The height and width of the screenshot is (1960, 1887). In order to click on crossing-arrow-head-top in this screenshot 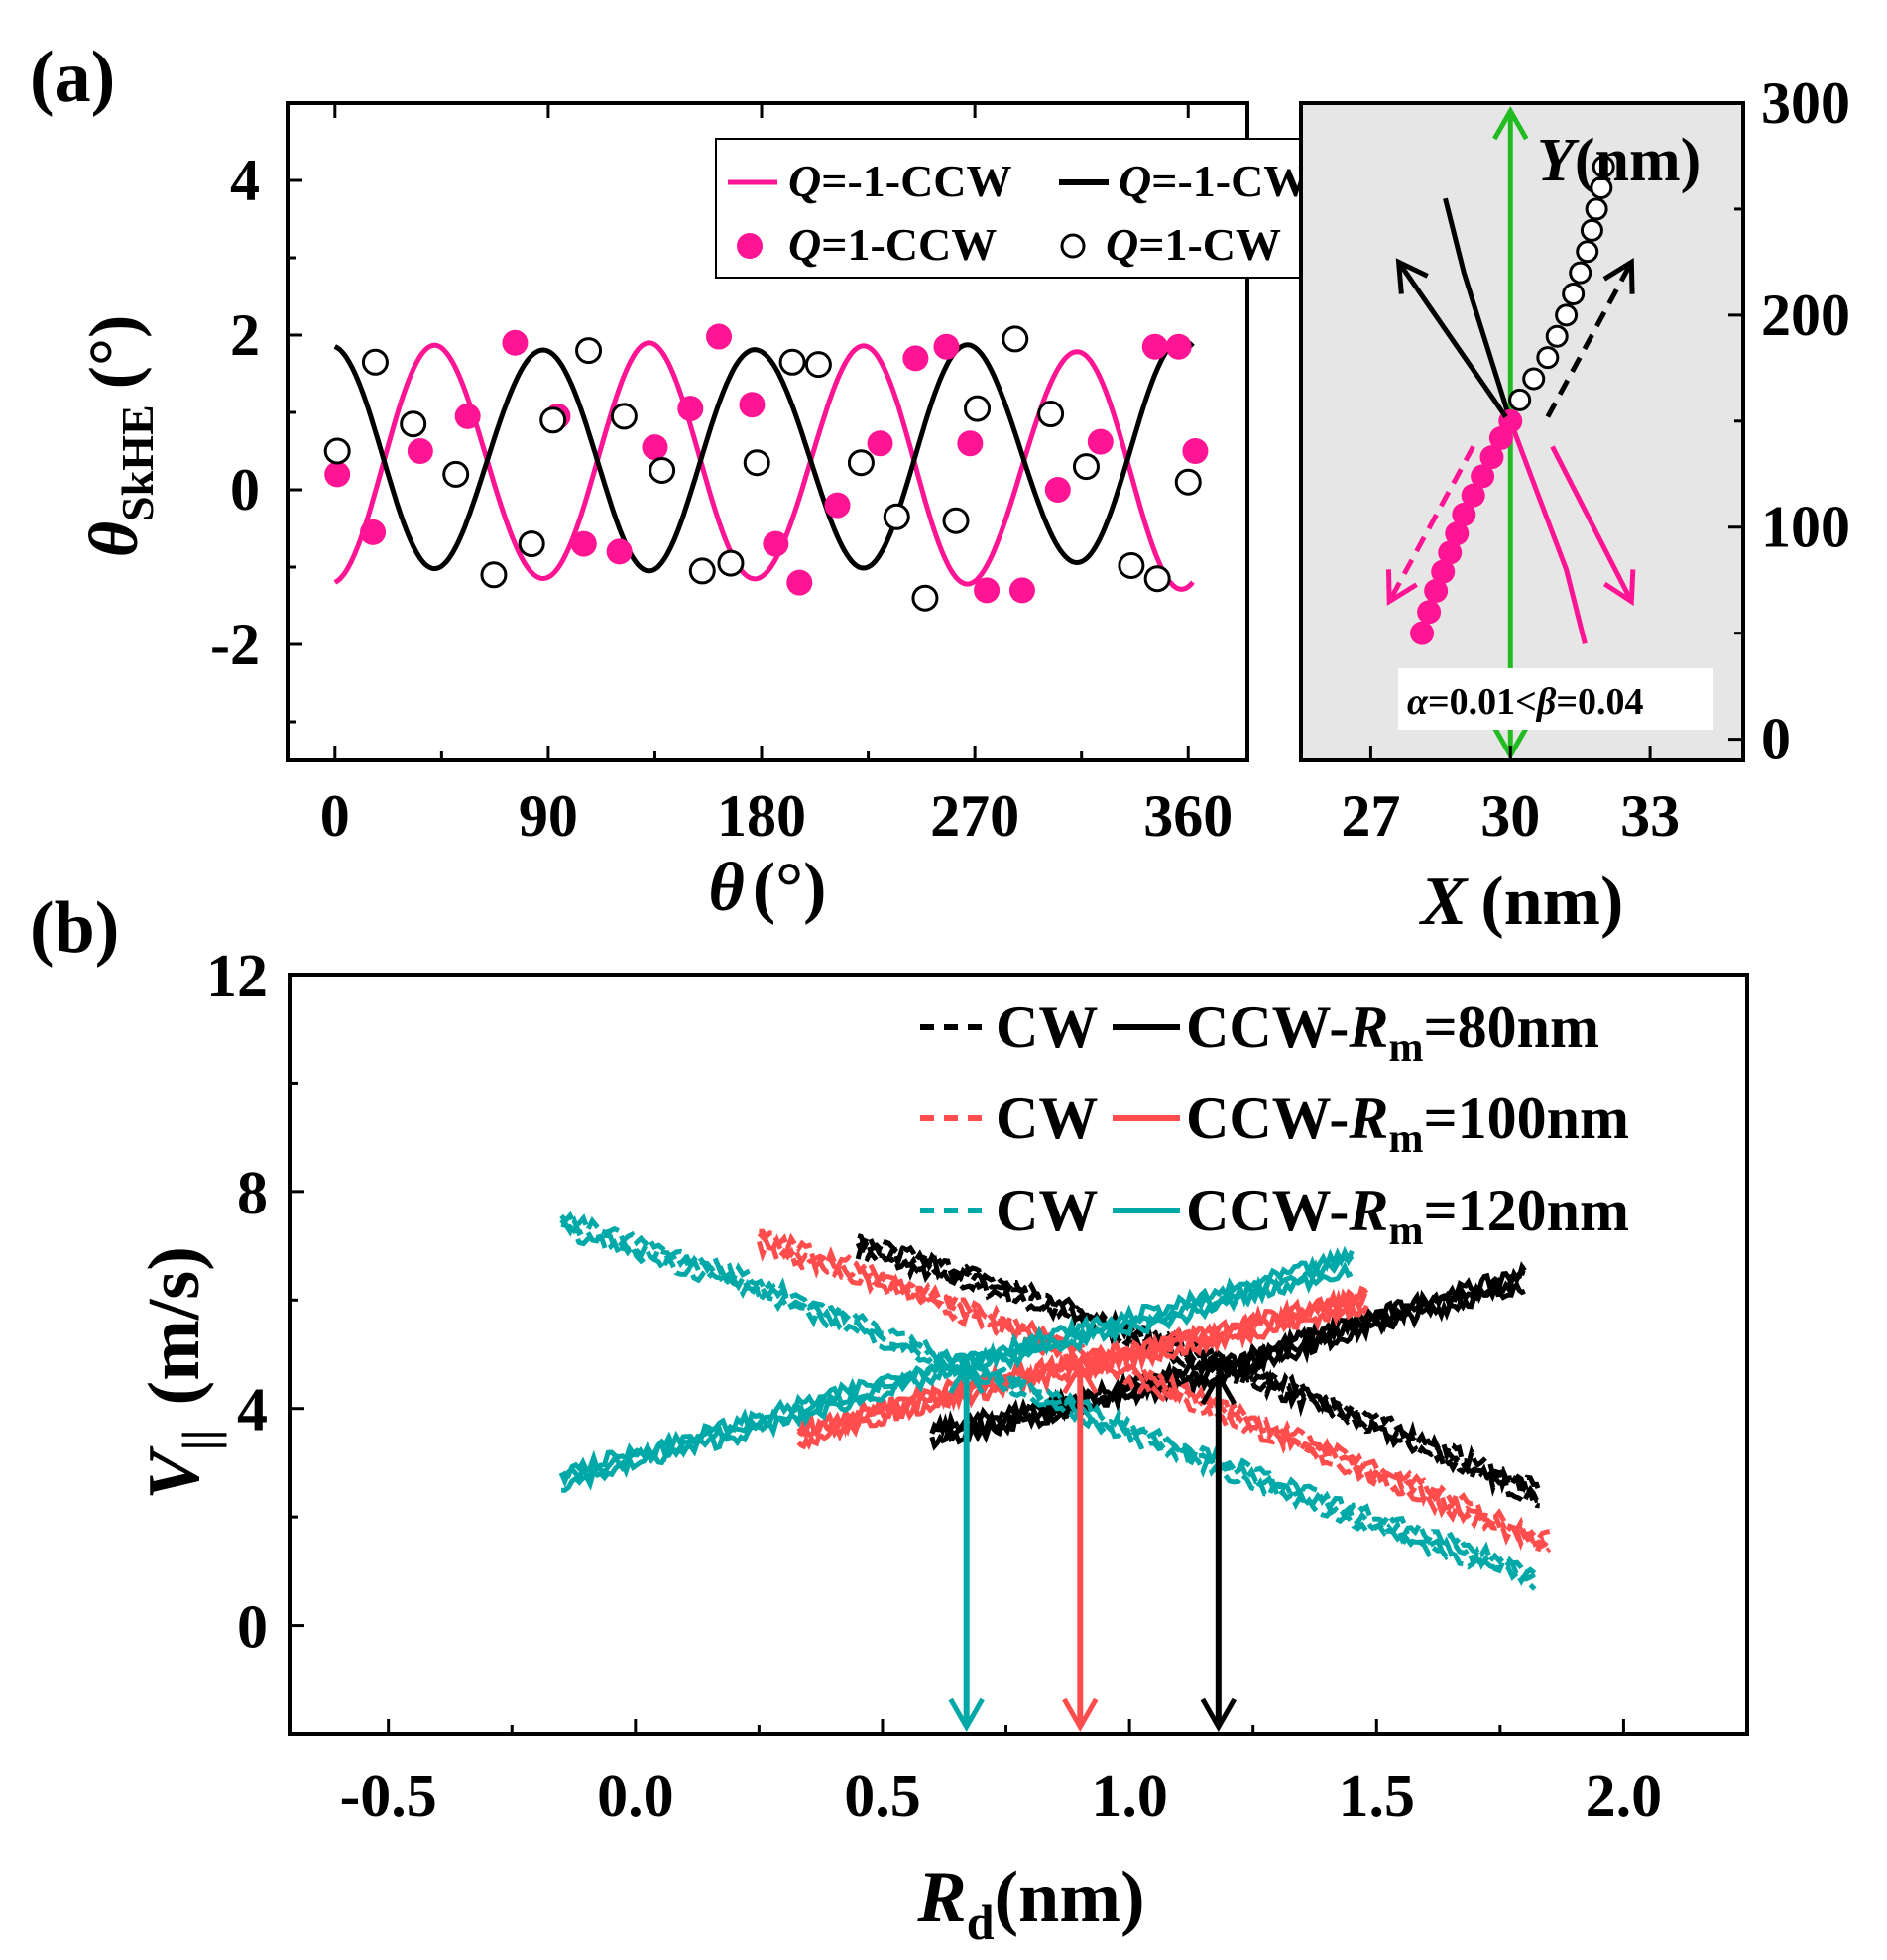, I will do `click(1080, 1377)`.